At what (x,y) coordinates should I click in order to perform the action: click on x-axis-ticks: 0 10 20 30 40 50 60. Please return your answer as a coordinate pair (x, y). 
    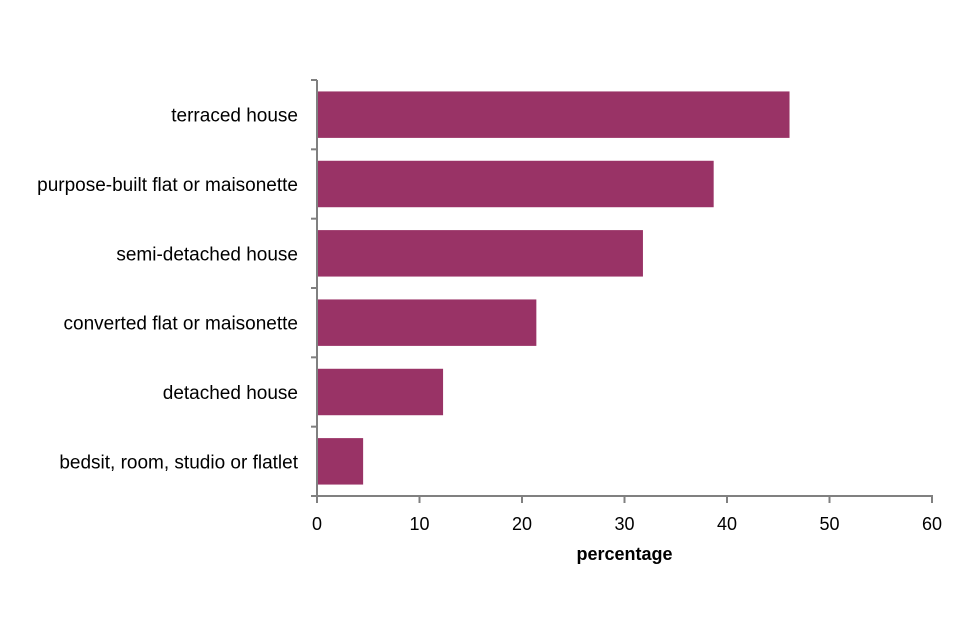
    Looking at the image, I should click on (627, 515).